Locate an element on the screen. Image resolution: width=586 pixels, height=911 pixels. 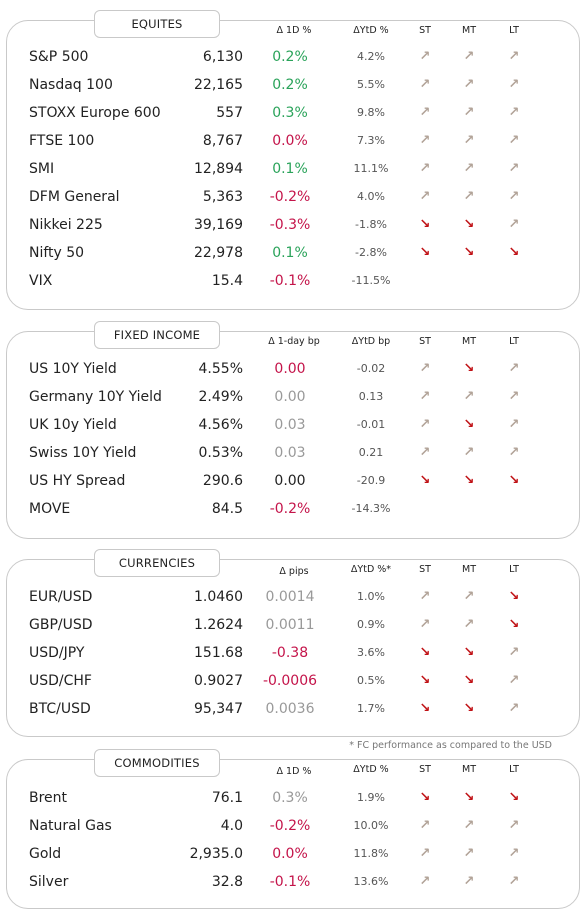
ytd-change: 0.21 is located at coordinates (371, 452).